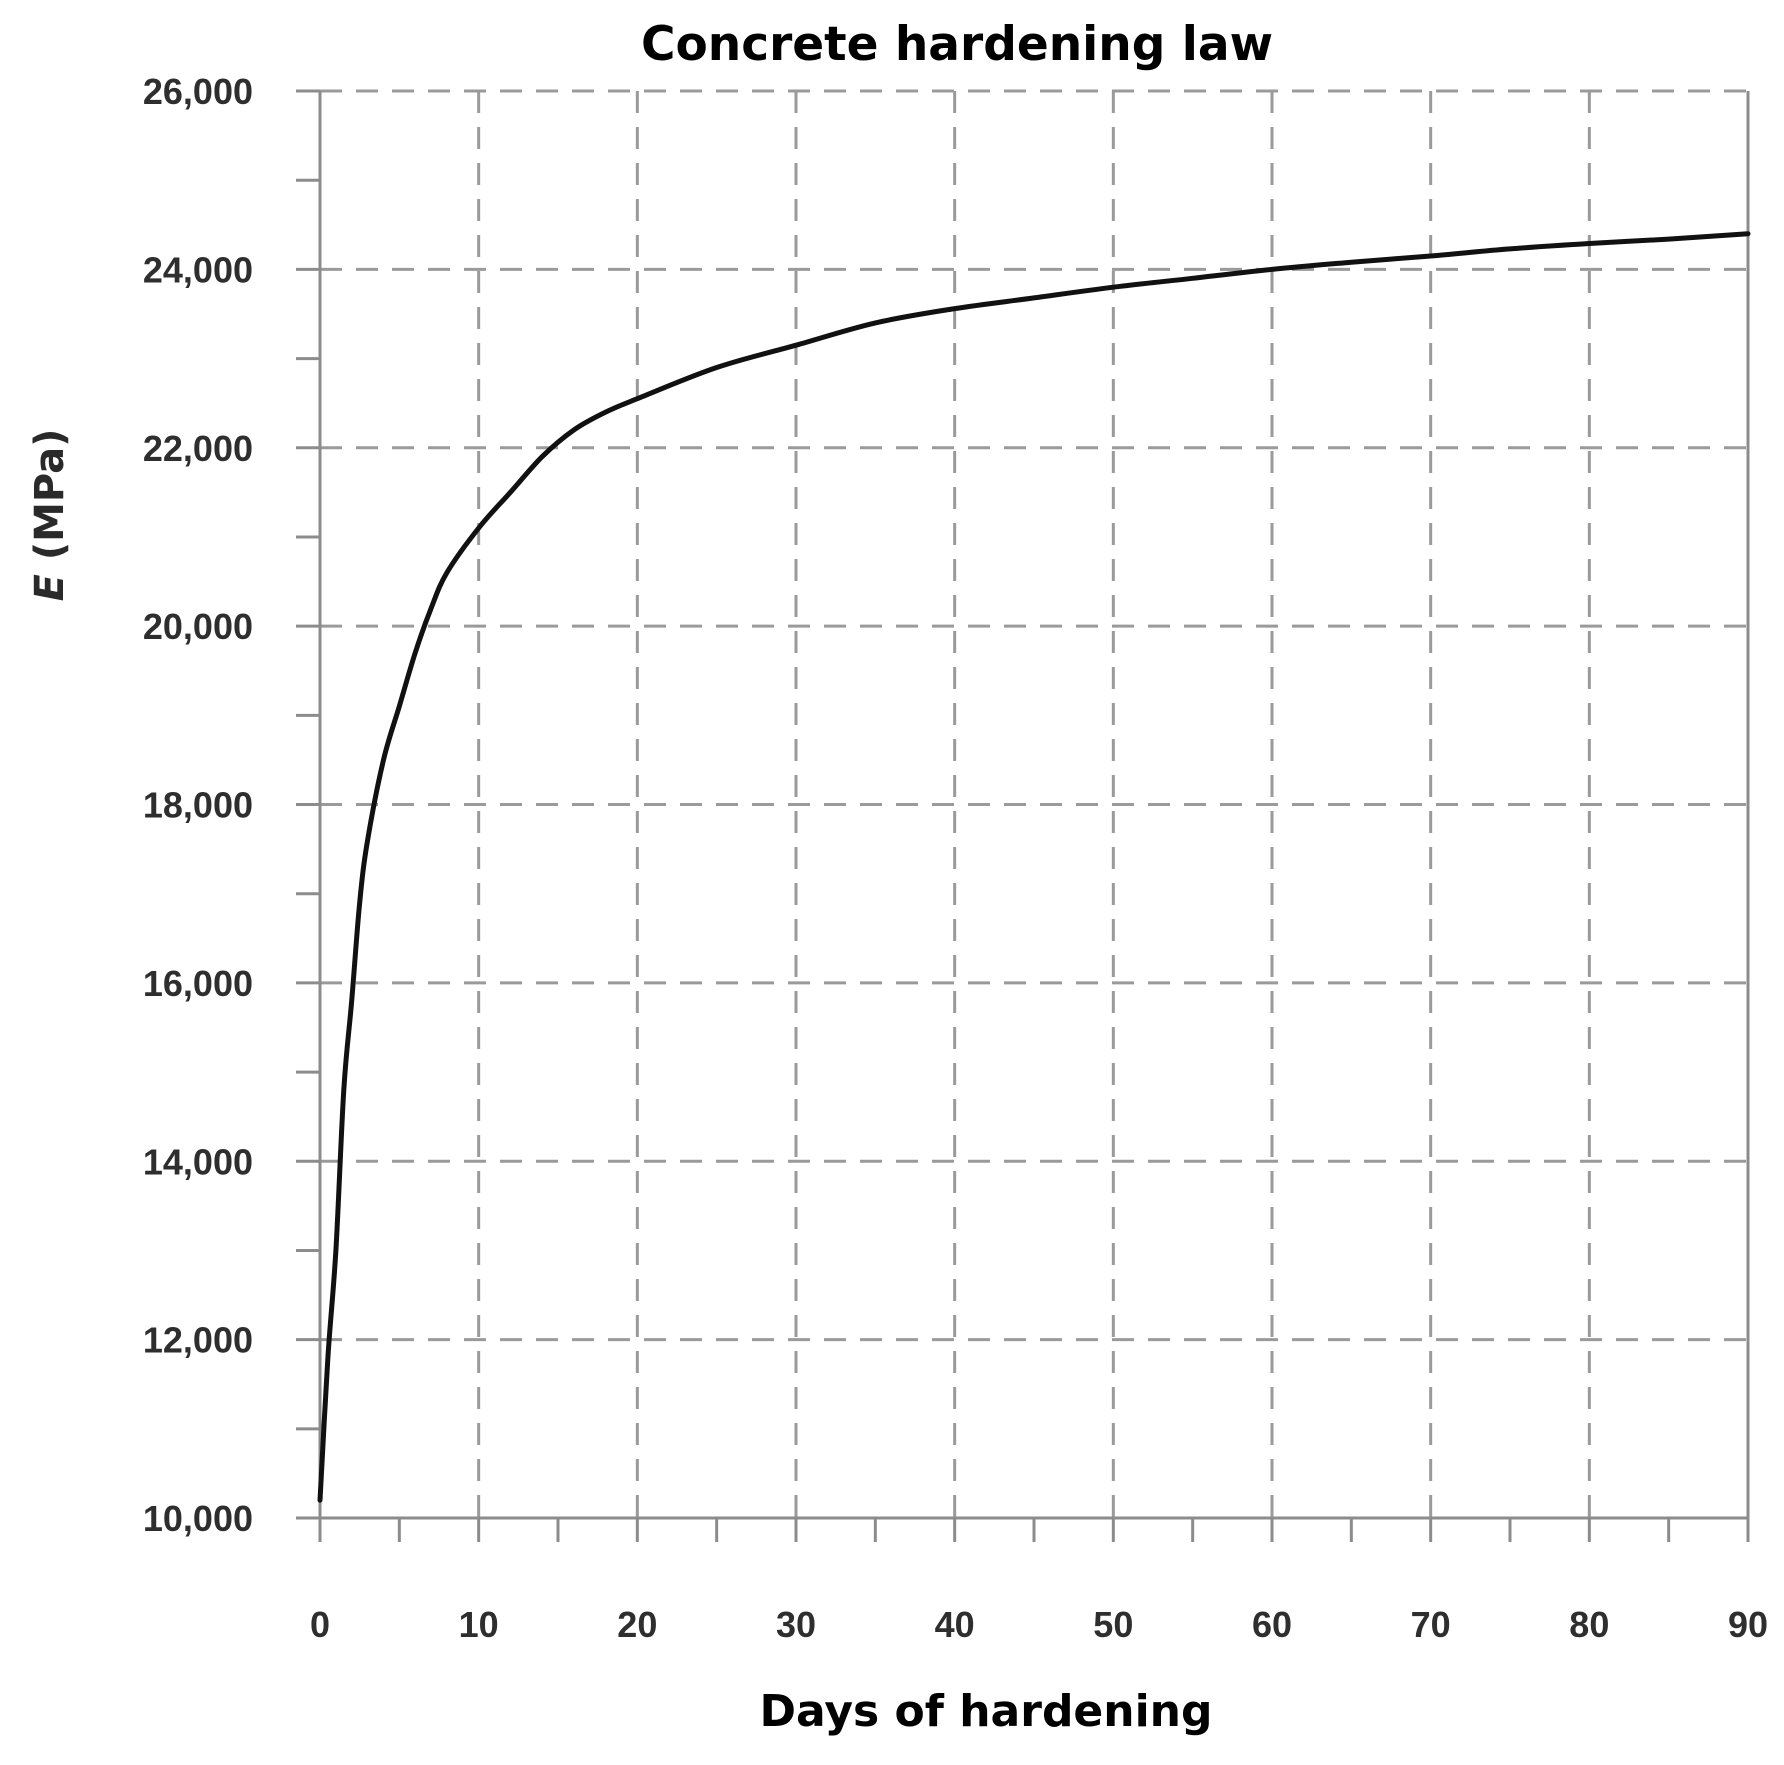  What do you see at coordinates (1589, 1624) in the screenshot?
I see `x-tick-label: 80` at bounding box center [1589, 1624].